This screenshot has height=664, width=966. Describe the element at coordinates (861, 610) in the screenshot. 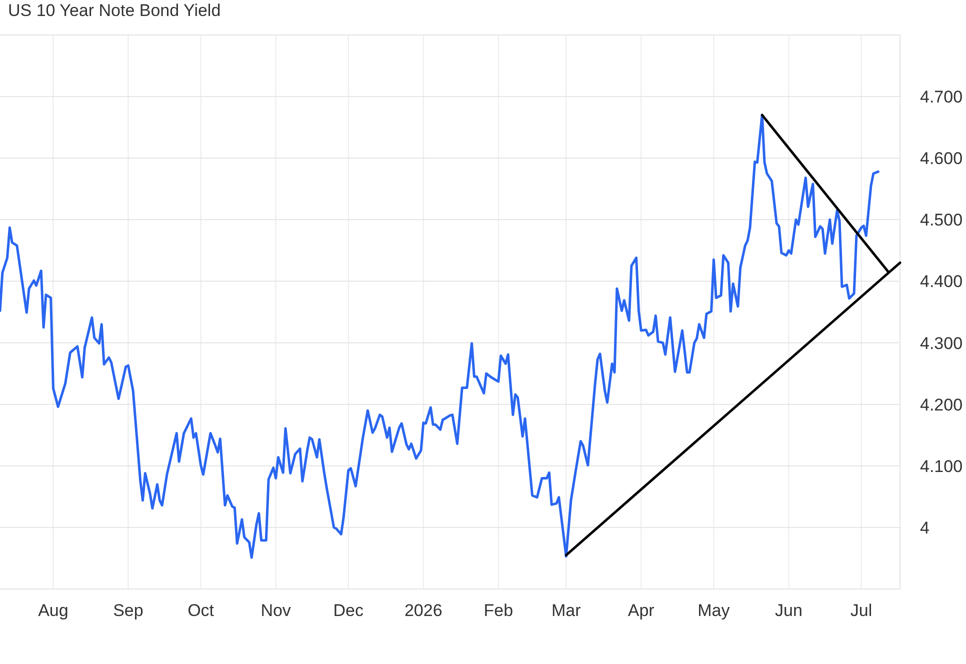

I see `x-tick-label: Jul` at that location.